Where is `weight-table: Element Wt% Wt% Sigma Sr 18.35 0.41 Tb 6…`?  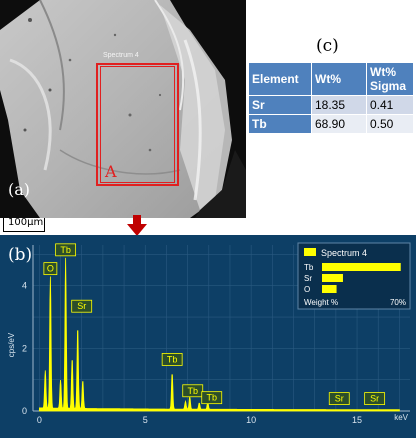
weight-table: Element Wt% Wt% Sigma Sr 18.35 0.41 Tb 6… is located at coordinates (331, 98).